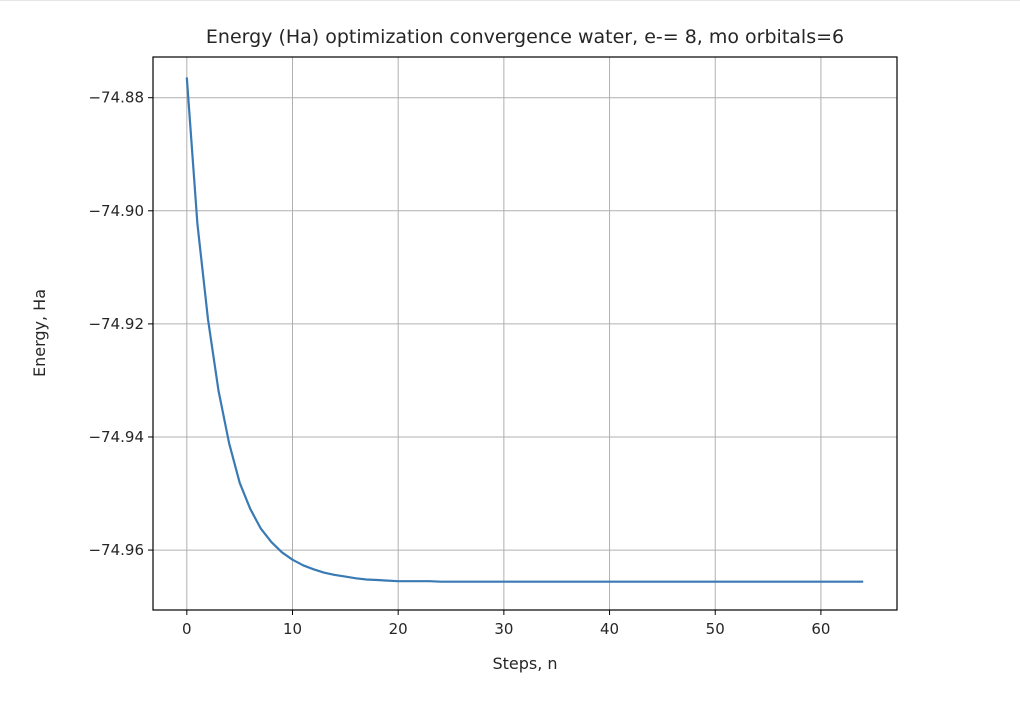 The image size is (1020, 702). I want to click on x-tick-label: 10, so click(292, 629).